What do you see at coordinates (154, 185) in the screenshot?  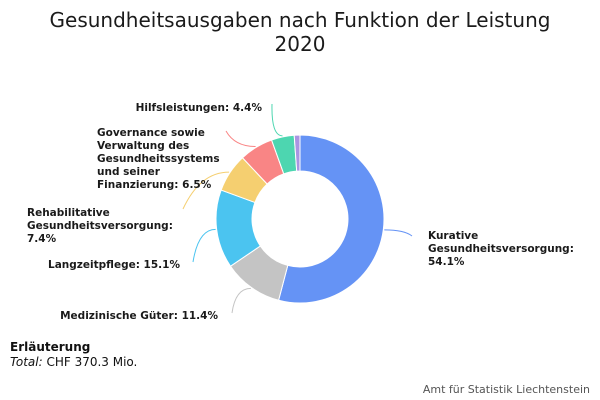 I see `data-label-5-line-5: Finanzierung: 6.5%` at bounding box center [154, 185].